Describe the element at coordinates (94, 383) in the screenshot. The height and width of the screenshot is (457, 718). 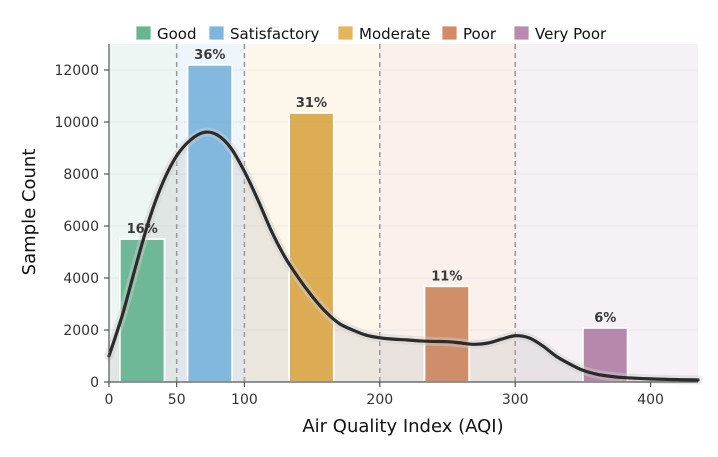
I see `y-tick-label-0: 0` at that location.